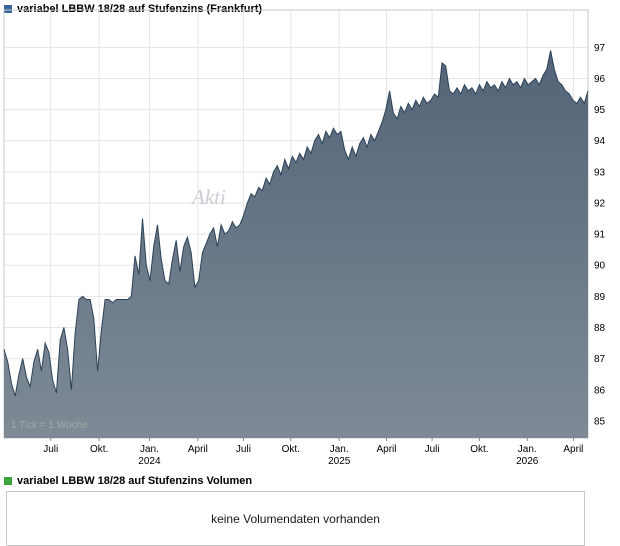  What do you see at coordinates (600, 79) in the screenshot?
I see `y-axis-label: 96` at bounding box center [600, 79].